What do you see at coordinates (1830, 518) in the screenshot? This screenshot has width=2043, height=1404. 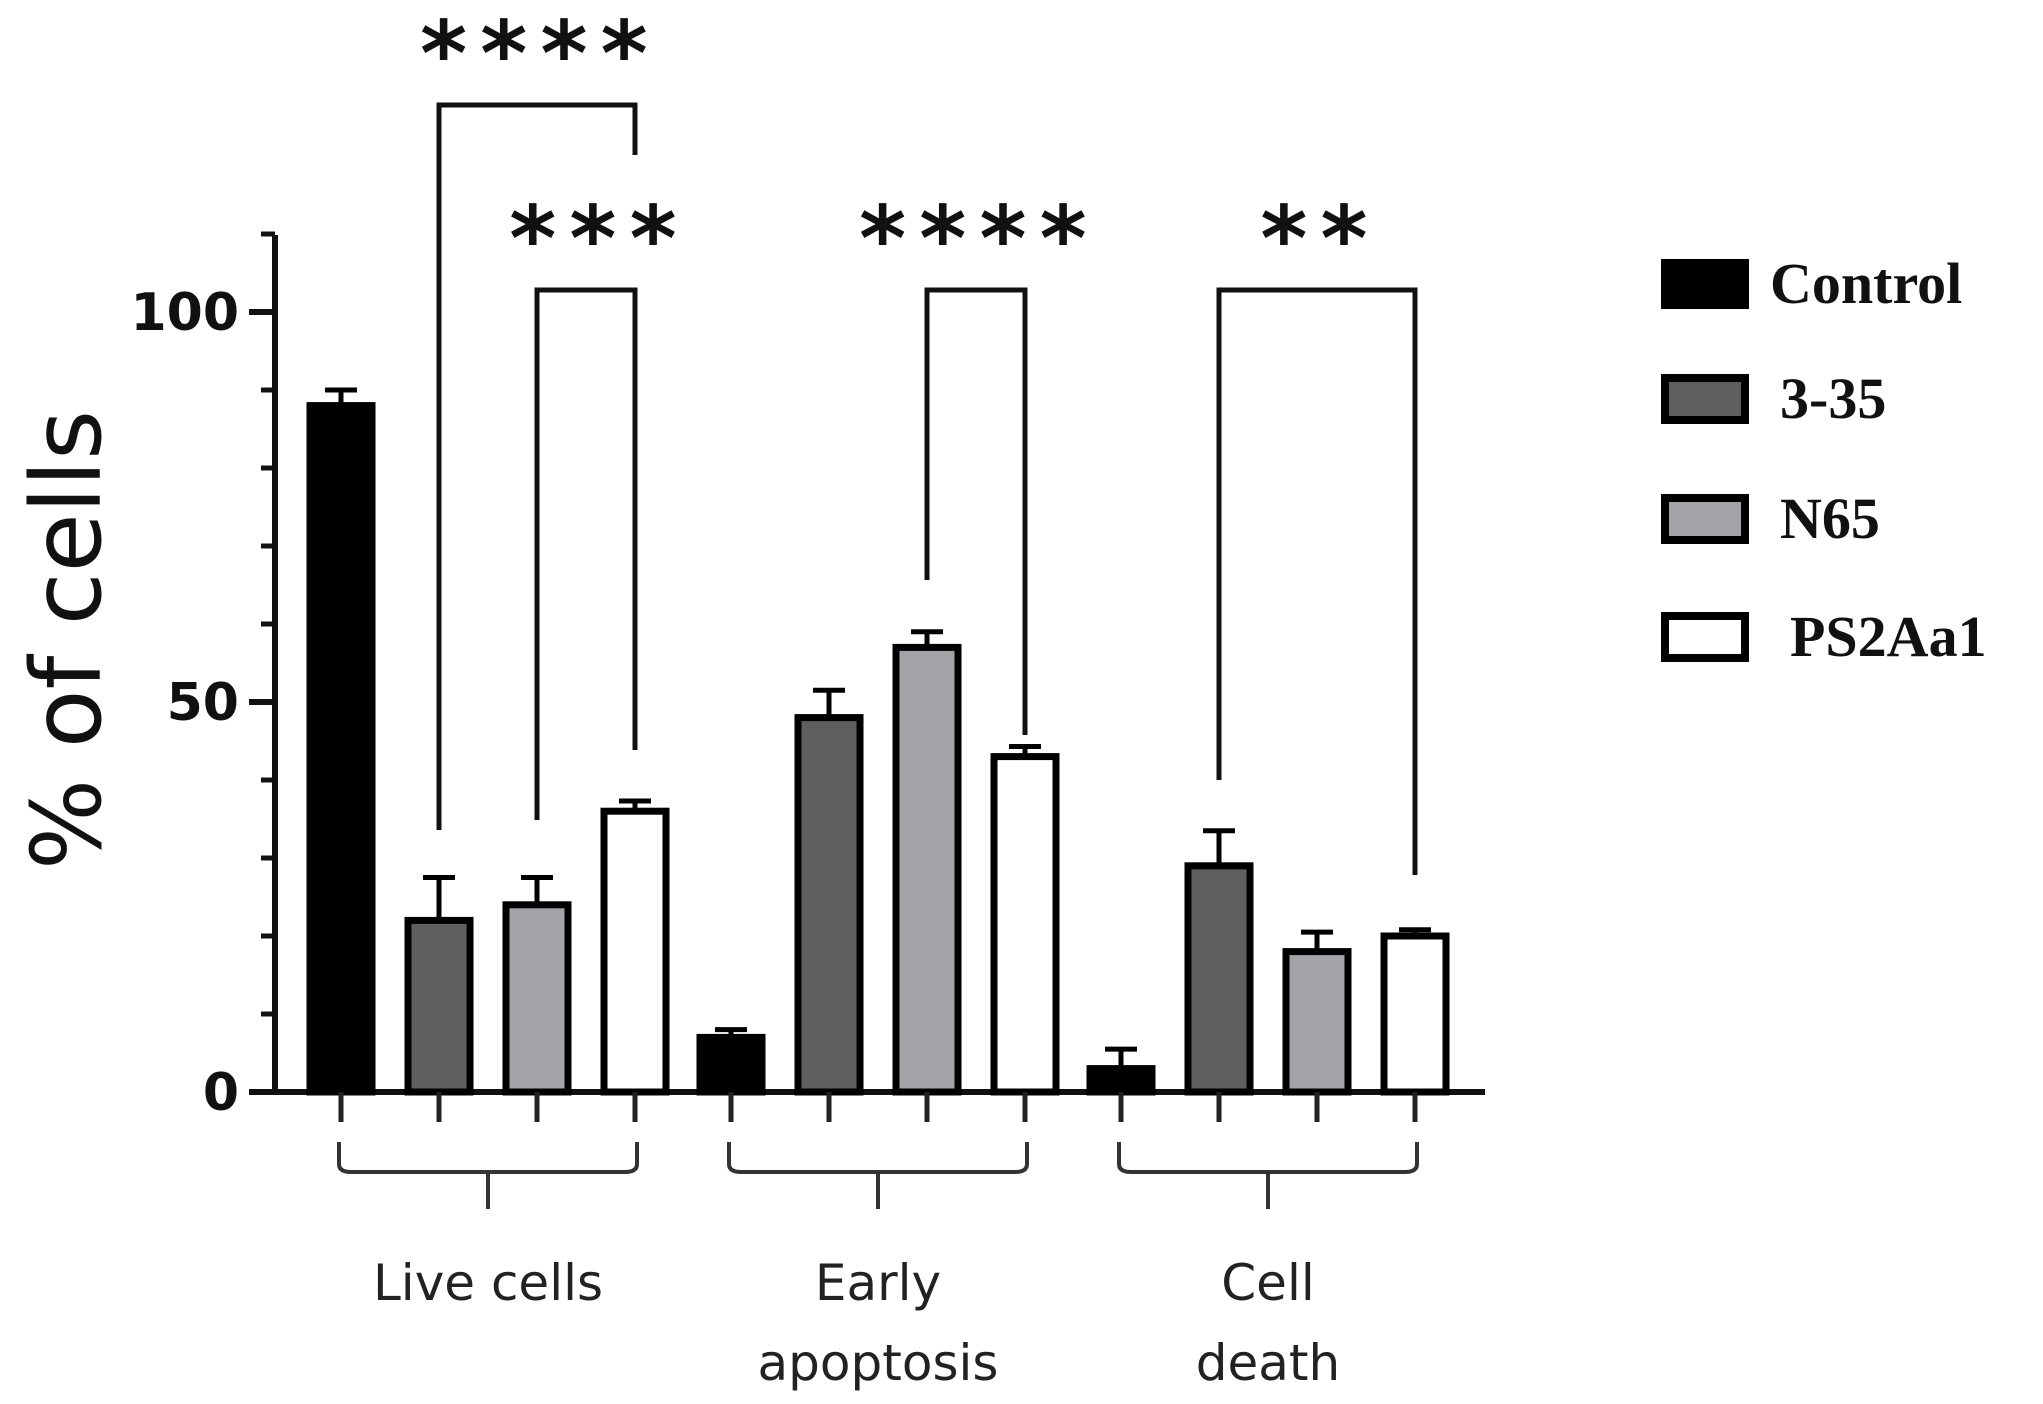 I see `legend-label-N65: N65` at bounding box center [1830, 518].